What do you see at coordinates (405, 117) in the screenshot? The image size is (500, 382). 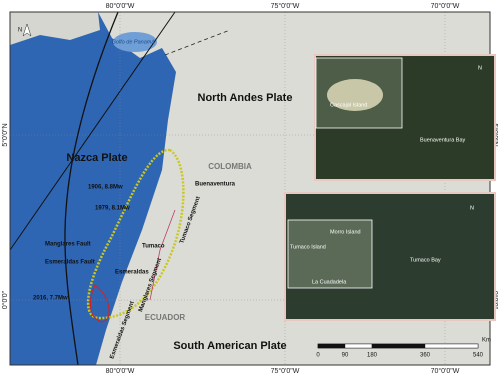 I see `inset-top: Cascajal Island Buenaventura Bay N` at bounding box center [405, 117].